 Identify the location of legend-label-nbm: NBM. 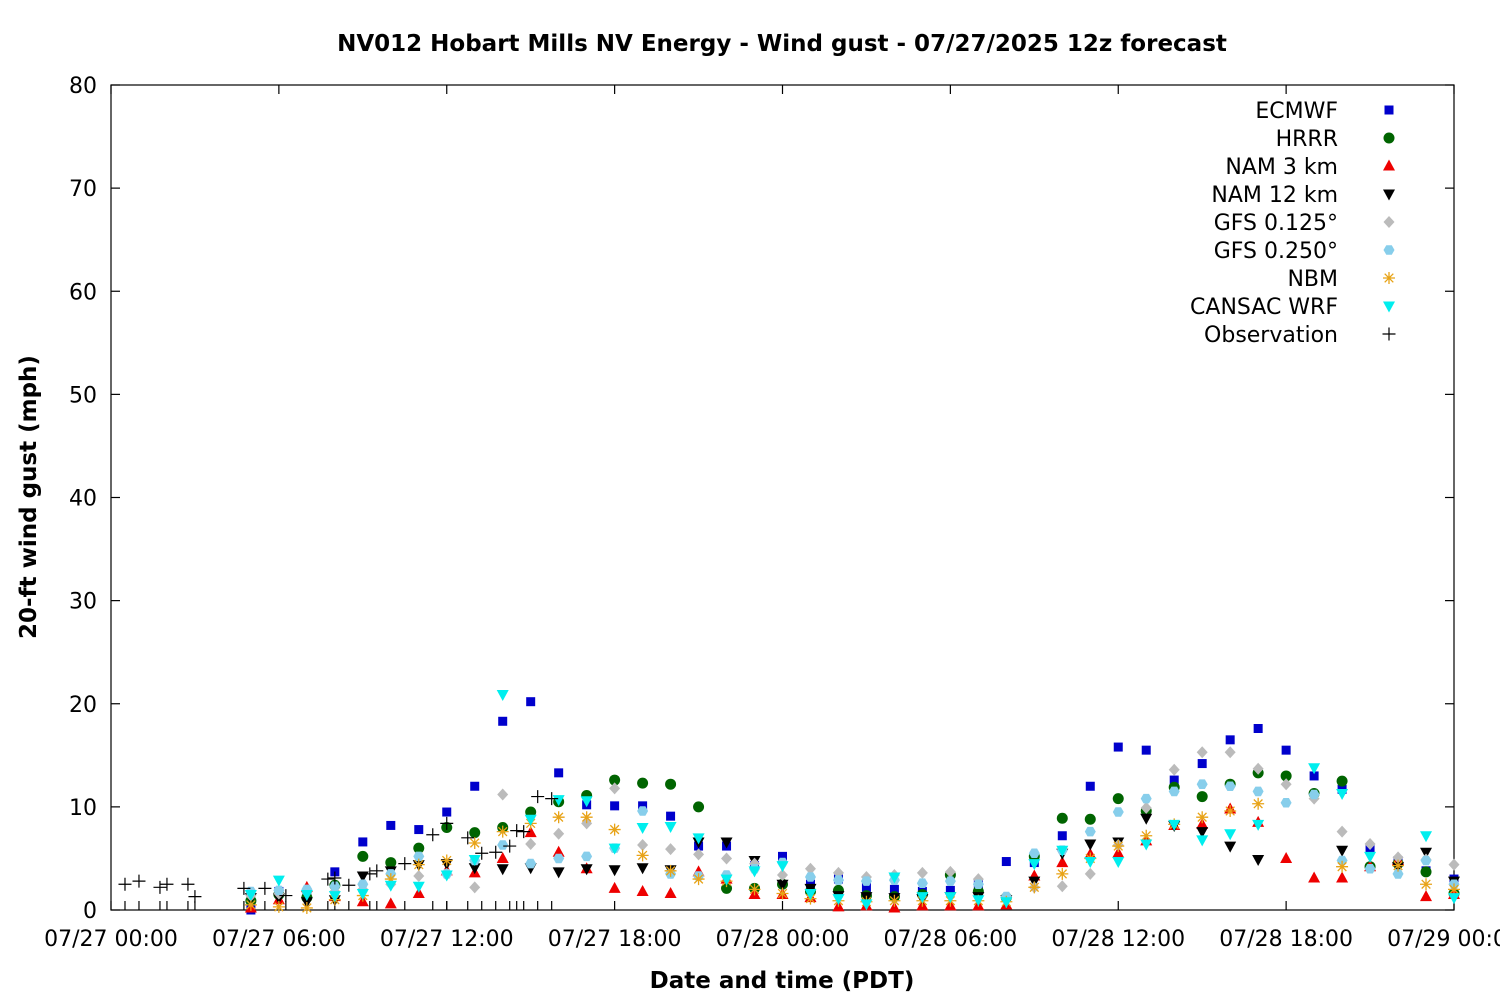
(1312, 279).